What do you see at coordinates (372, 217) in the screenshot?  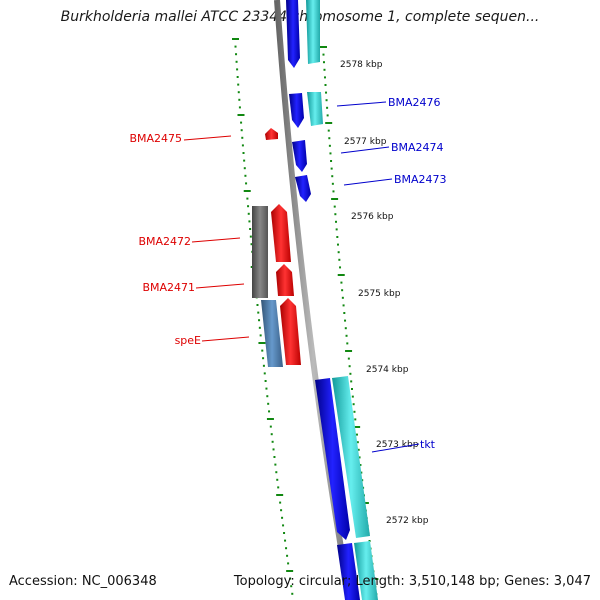 I see `scale-label: 2576 kbp` at bounding box center [372, 217].